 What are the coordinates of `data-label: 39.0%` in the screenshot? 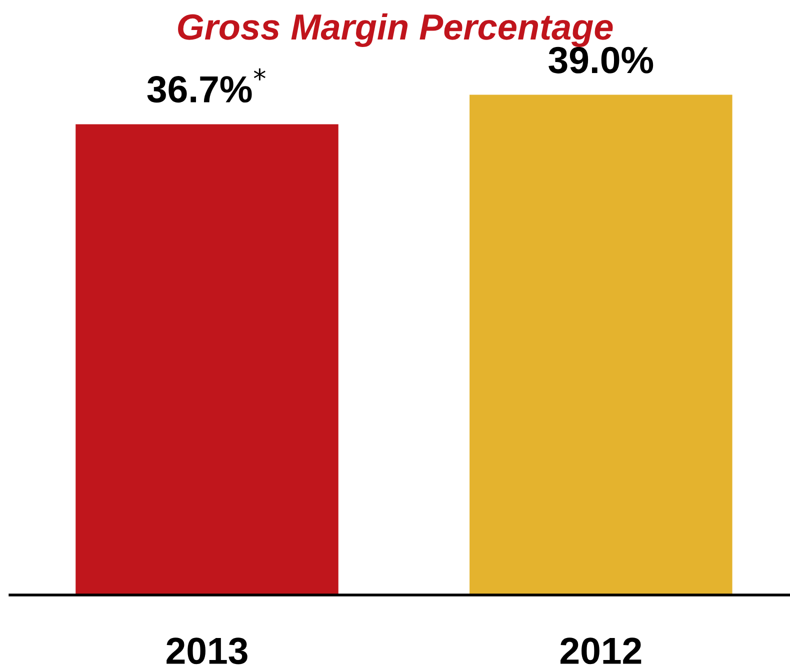 It's located at (601, 60).